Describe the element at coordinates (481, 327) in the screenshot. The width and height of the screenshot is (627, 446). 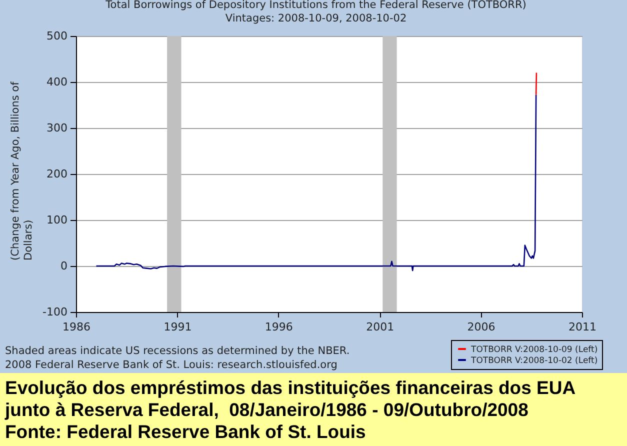
I see `x-tick-label: 2006` at that location.